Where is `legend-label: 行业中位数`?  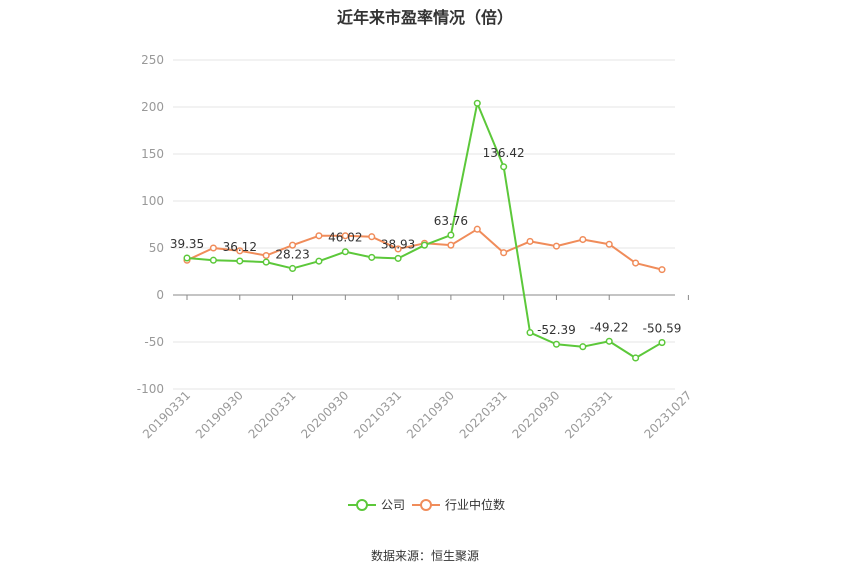
legend-label: 行业中位数 is located at coordinates (475, 504).